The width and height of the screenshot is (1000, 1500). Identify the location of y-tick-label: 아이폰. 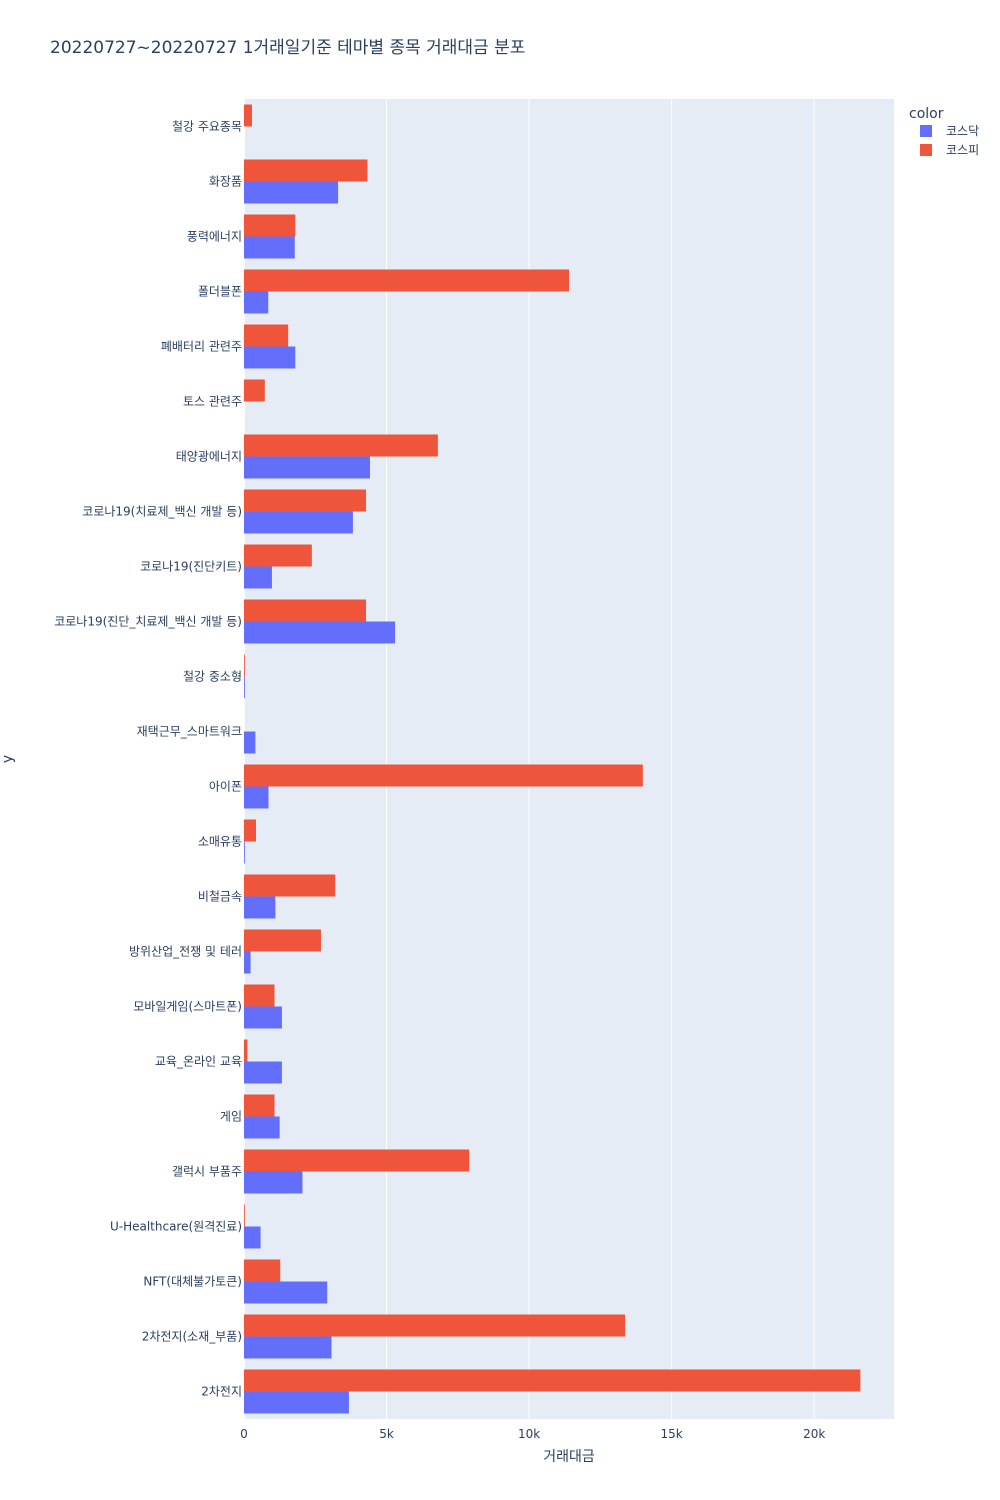
(225, 787).